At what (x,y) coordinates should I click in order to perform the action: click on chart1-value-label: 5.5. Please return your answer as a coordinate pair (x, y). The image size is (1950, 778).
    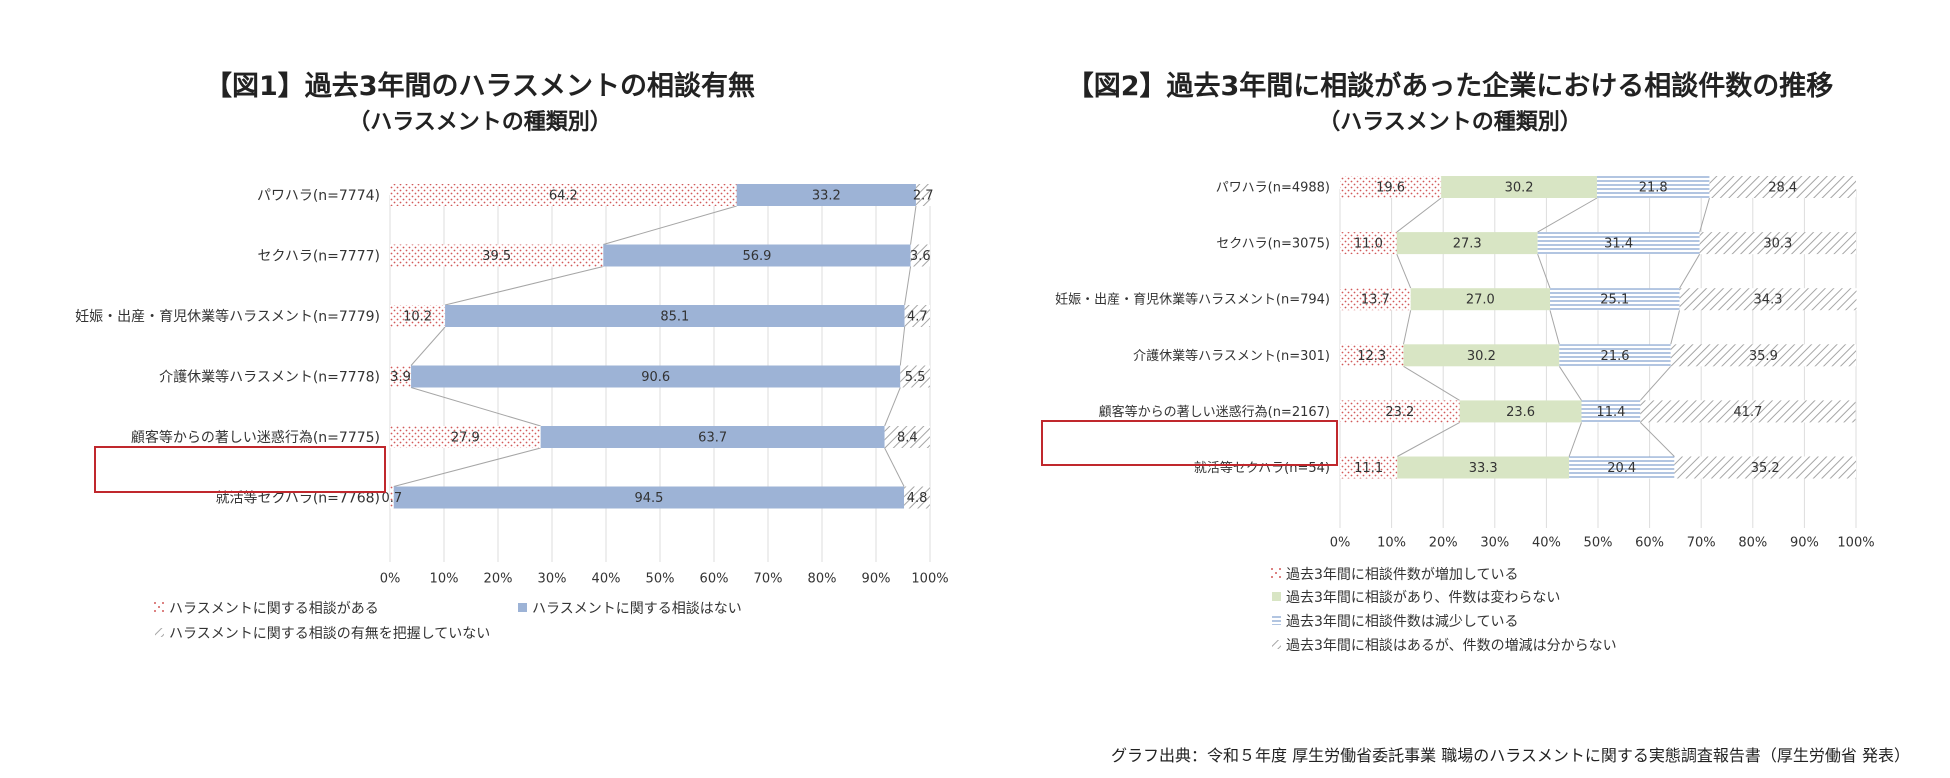
    Looking at the image, I should click on (915, 377).